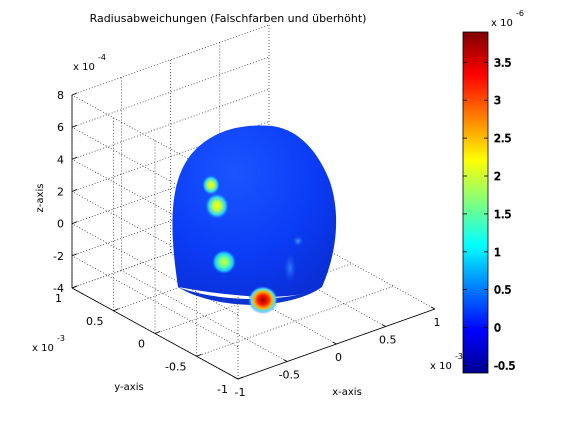  What do you see at coordinates (437, 322) in the screenshot?
I see `x-tick-label: 1` at bounding box center [437, 322].